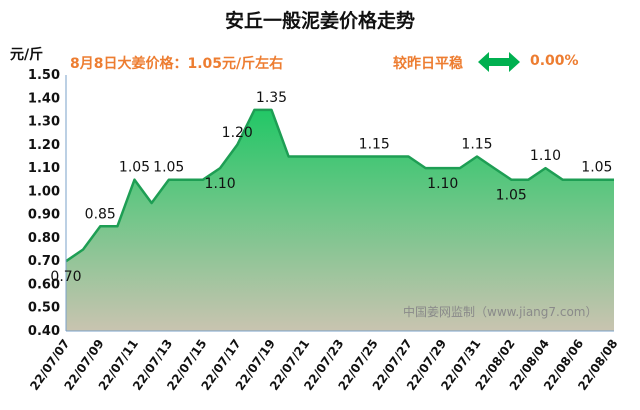 The width and height of the screenshot is (640, 410). Describe the element at coordinates (44, 145) in the screenshot. I see `y-tick-label: 1.20` at that location.